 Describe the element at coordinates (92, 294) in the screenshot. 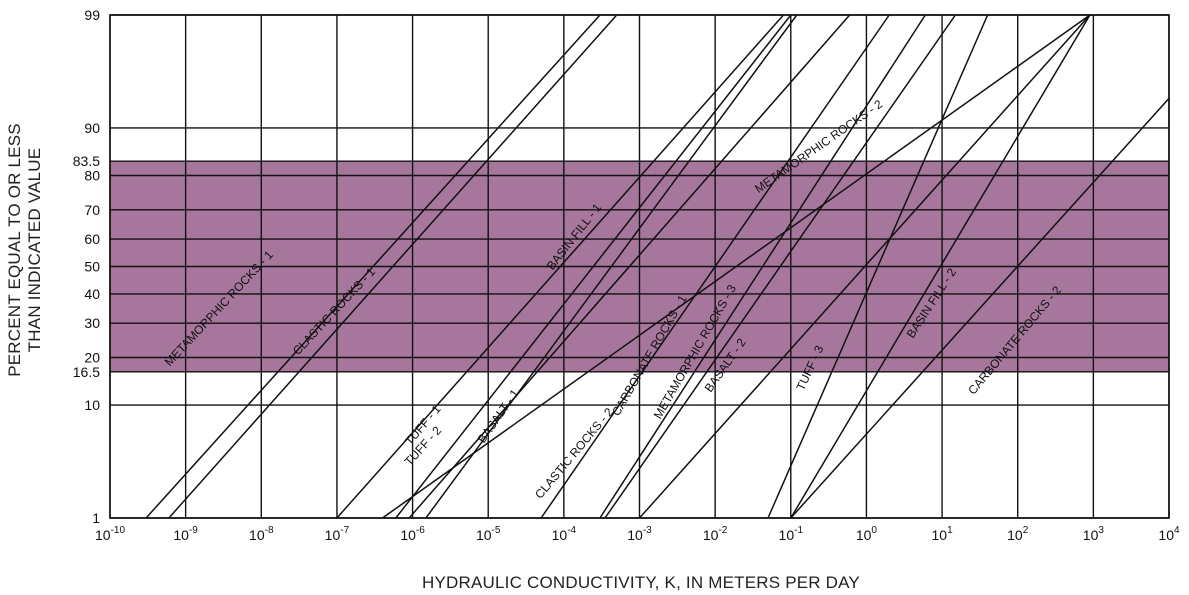

I see `y-tick-label: 40` at that location.